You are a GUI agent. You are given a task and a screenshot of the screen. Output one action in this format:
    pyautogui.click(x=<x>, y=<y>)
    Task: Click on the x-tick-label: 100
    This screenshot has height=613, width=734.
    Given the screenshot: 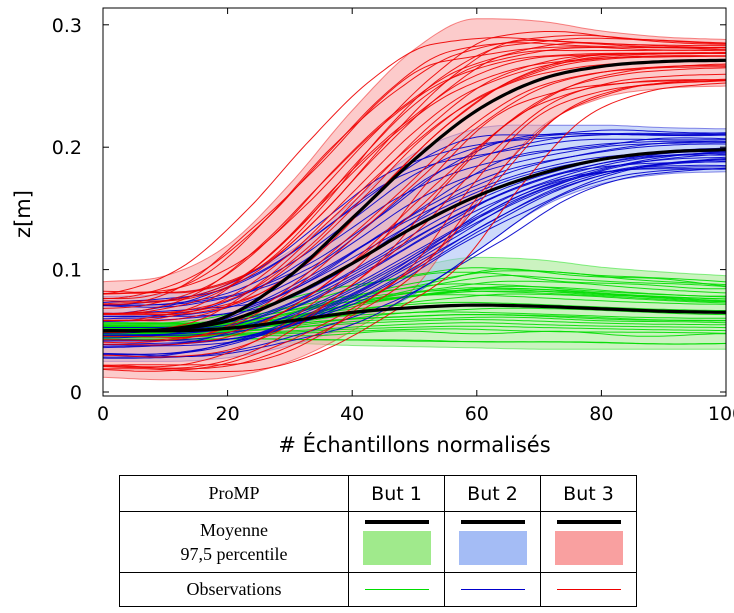 What is the action you would take?
    pyautogui.click(x=721, y=414)
    